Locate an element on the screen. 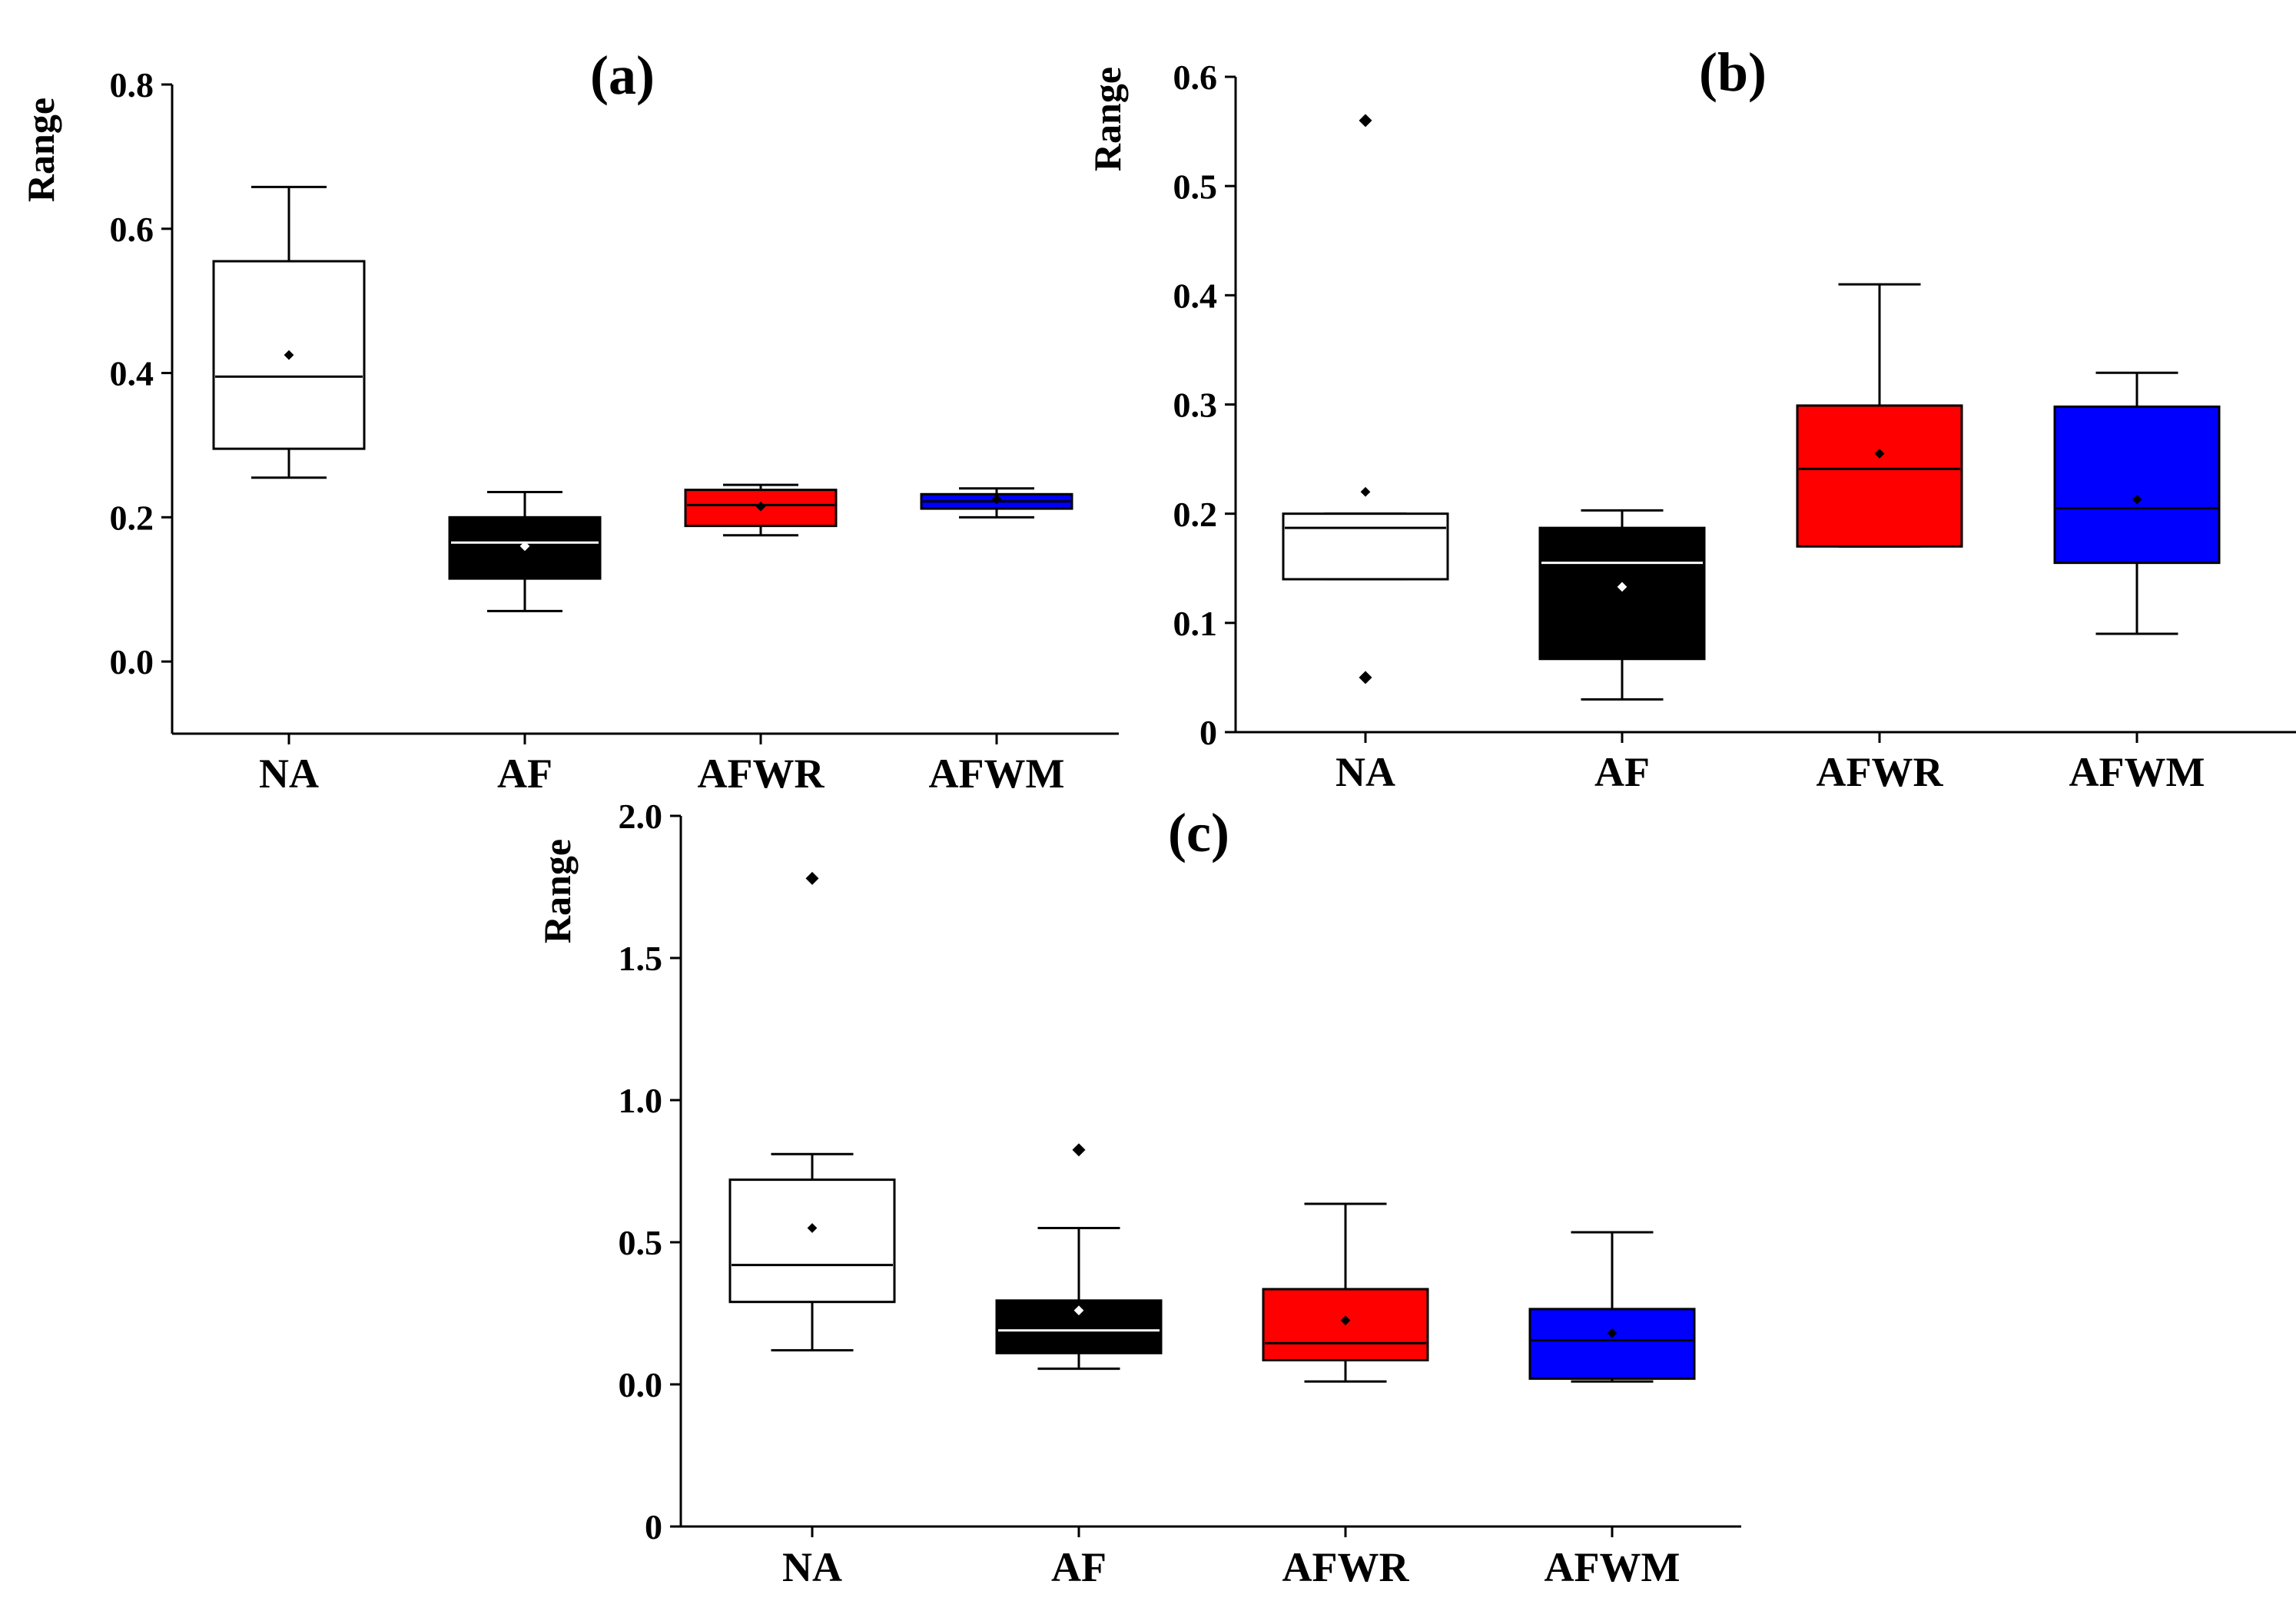 This screenshot has width=2296, height=1611. panel-title: (b) is located at coordinates (1733, 72).